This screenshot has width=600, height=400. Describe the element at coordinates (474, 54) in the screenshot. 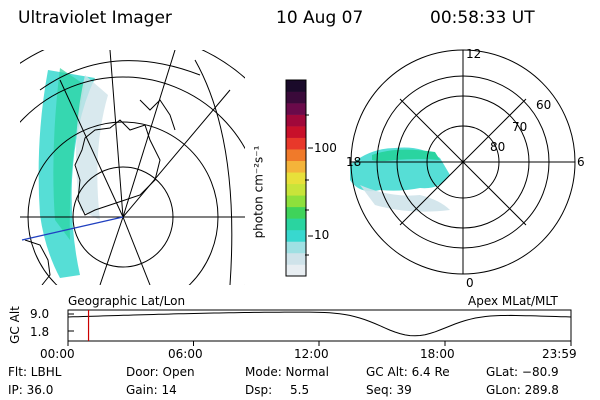

I see `mlt-label-12: 12` at that location.